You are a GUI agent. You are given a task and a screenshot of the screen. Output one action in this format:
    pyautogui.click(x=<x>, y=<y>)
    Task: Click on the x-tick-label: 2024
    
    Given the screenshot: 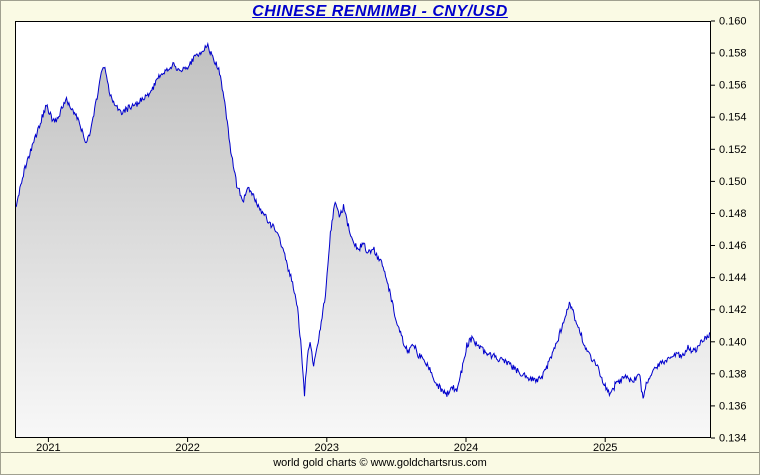 What is the action you would take?
    pyautogui.click(x=466, y=448)
    